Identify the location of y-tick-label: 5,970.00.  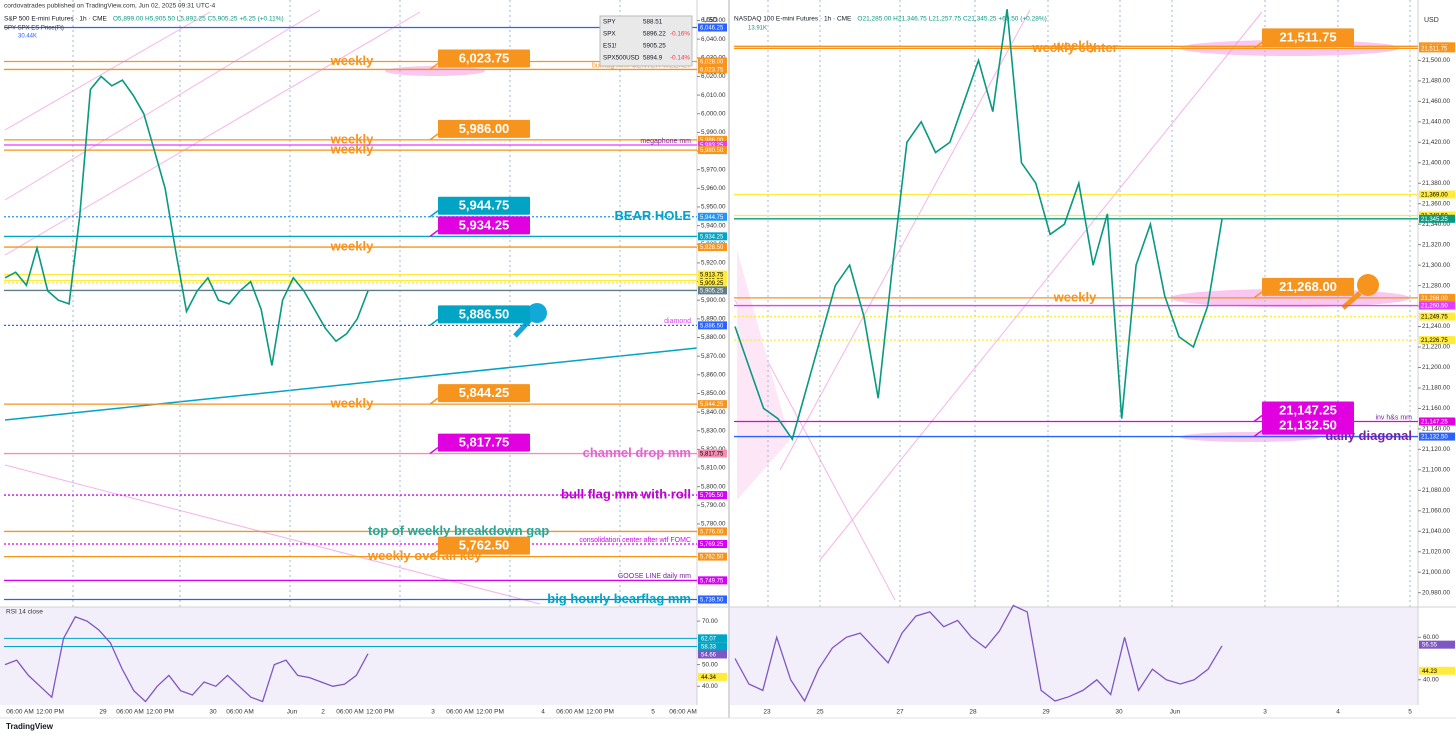
(713, 169).